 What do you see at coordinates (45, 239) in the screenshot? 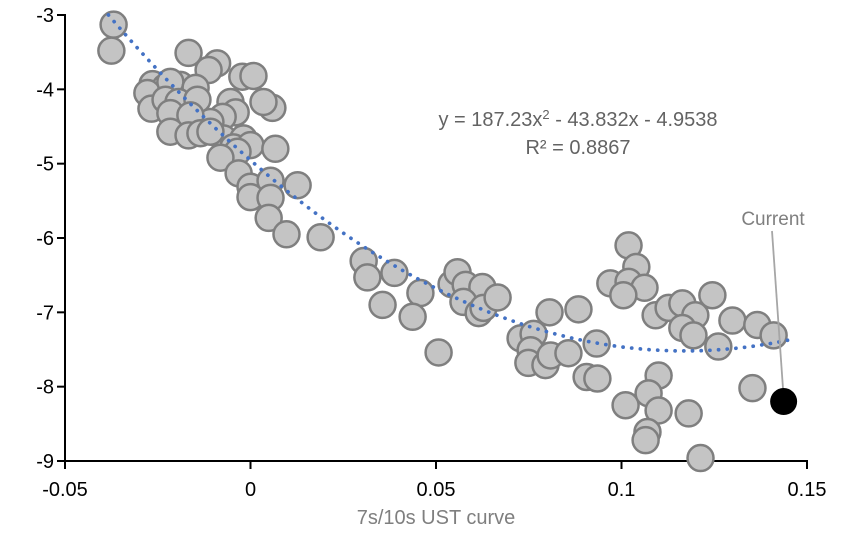
I see `y-tick-label: -6` at bounding box center [45, 239].